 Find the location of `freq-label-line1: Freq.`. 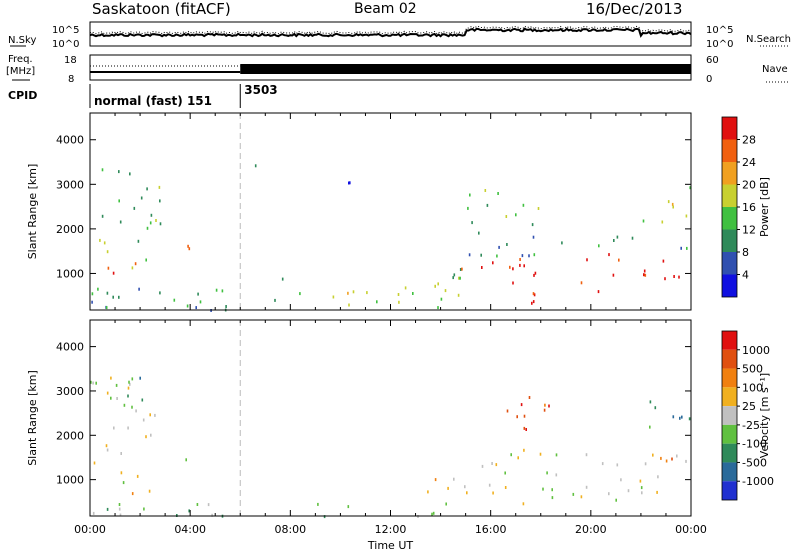

freq-label-line1: Freq. is located at coordinates (20, 59).